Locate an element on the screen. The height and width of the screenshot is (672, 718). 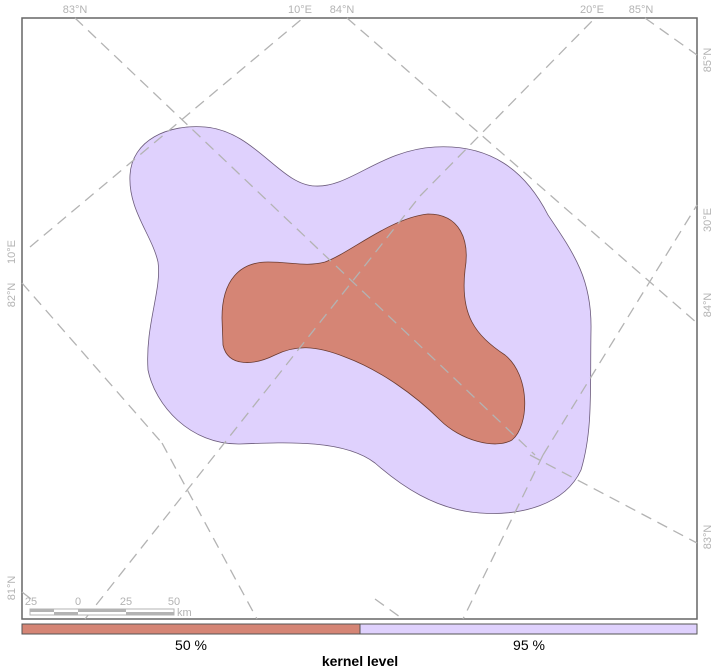
grat-label-right-85n: 85°N is located at coordinates (708, 60).